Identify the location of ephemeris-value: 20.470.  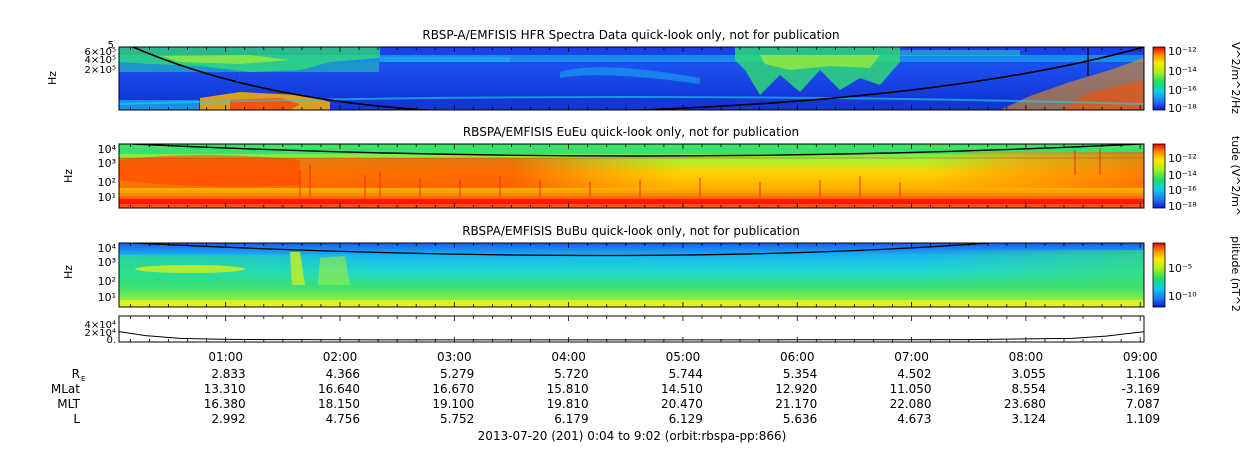
(682, 404).